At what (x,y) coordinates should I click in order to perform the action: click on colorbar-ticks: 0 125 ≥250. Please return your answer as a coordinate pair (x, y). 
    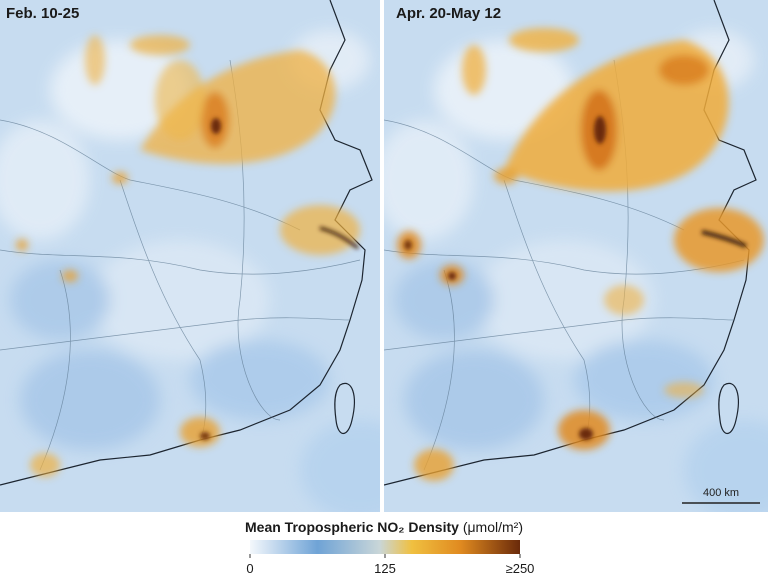
    Looking at the image, I should click on (390, 565).